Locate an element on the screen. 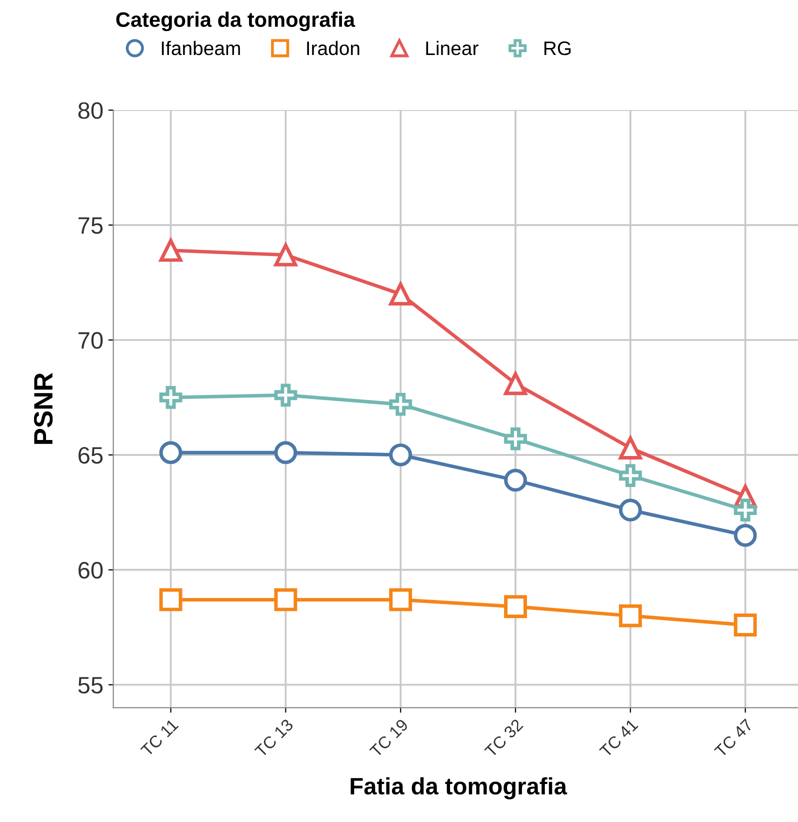 The width and height of the screenshot is (798, 822). x-tick-label: TC 32 is located at coordinates (504, 738).